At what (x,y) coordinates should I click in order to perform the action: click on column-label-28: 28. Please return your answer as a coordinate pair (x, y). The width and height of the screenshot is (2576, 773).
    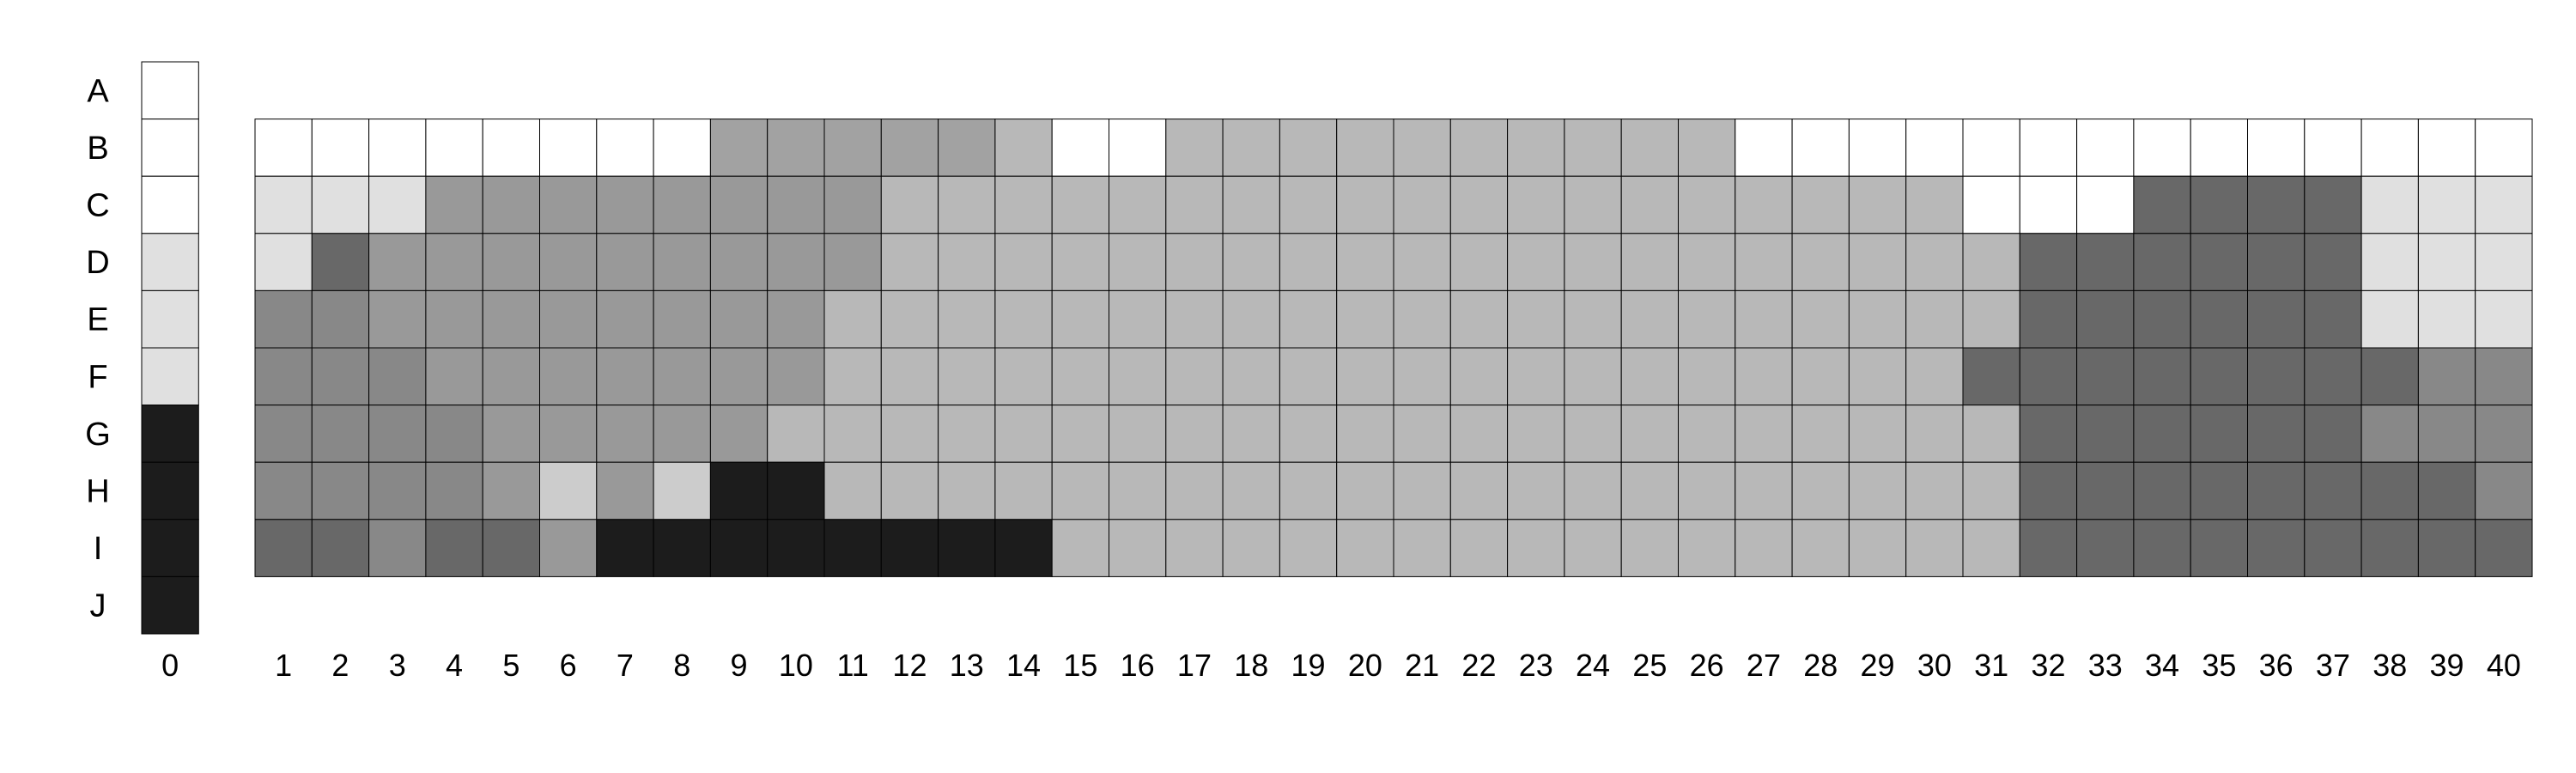
    Looking at the image, I should click on (1821, 665).